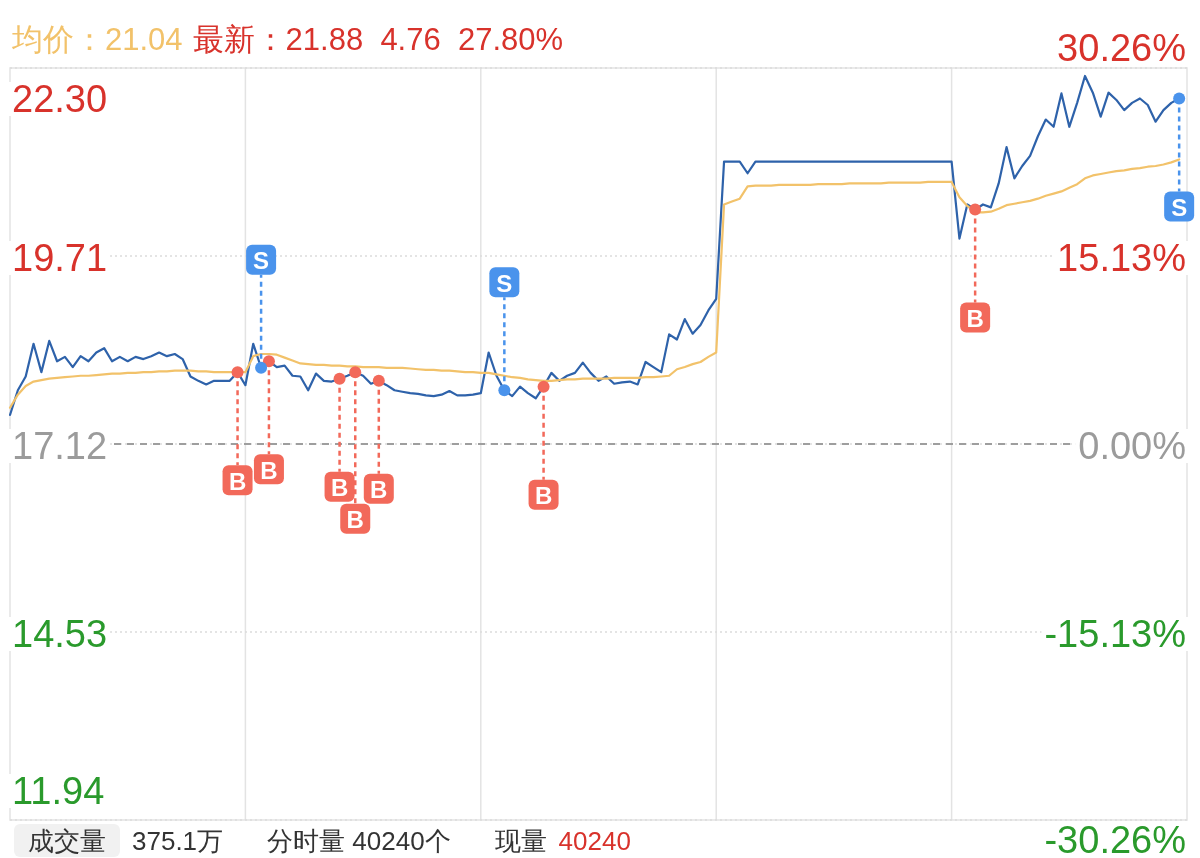 The width and height of the screenshot is (1200, 858). Describe the element at coordinates (60, 99) in the screenshot. I see `y-tick-label: 22.30` at that location.